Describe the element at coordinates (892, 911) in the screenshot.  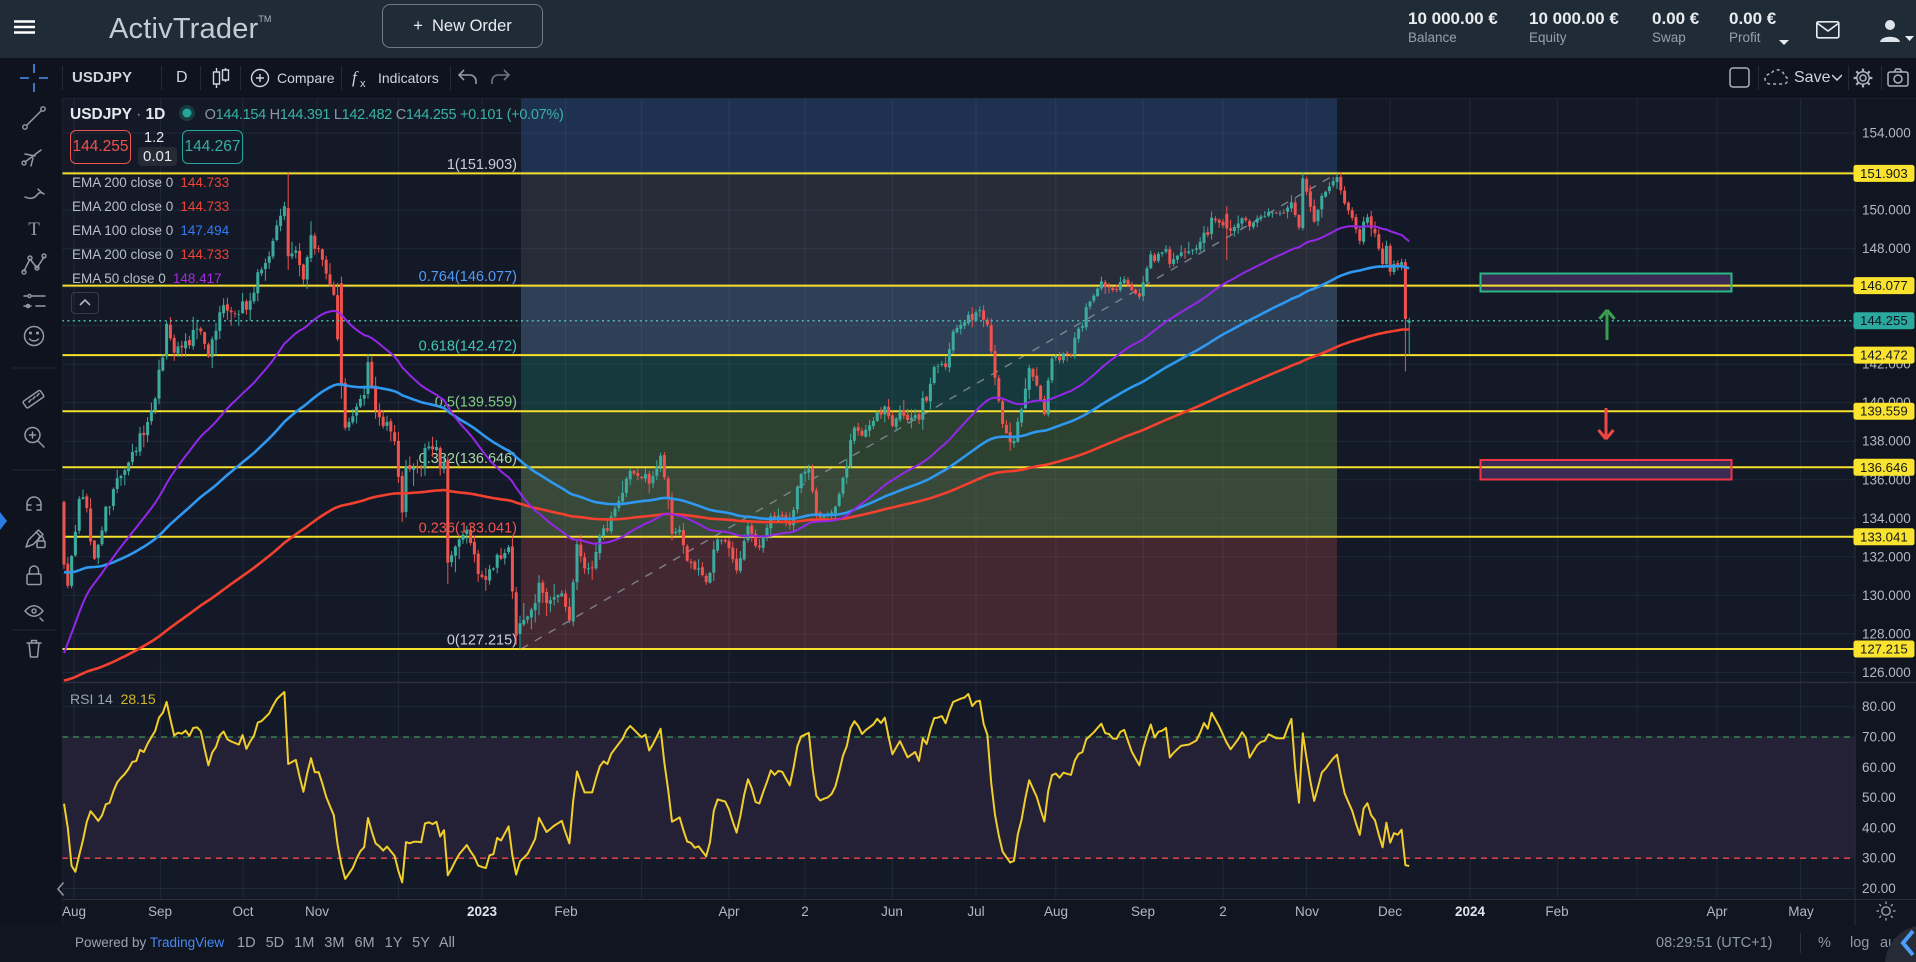
I see `svg-text: Jun` at that location.